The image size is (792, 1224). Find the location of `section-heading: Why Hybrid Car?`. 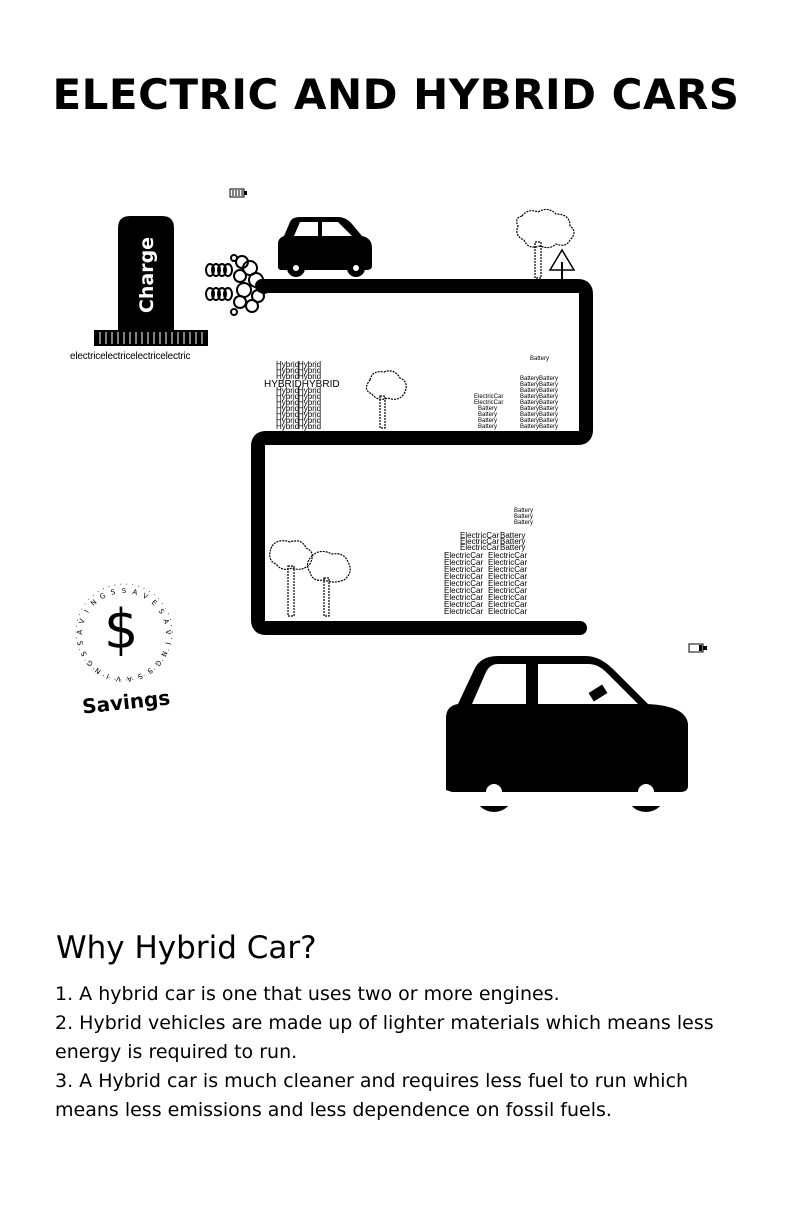

section-heading: Why Hybrid Car? is located at coordinates (186, 947).